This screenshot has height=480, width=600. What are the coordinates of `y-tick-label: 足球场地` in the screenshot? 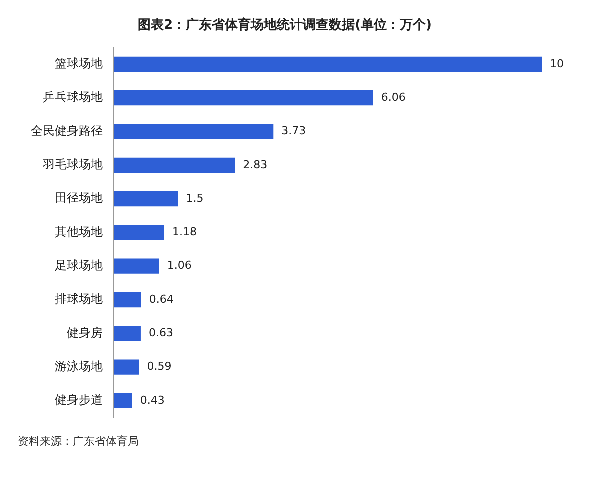 It's located at (79, 265).